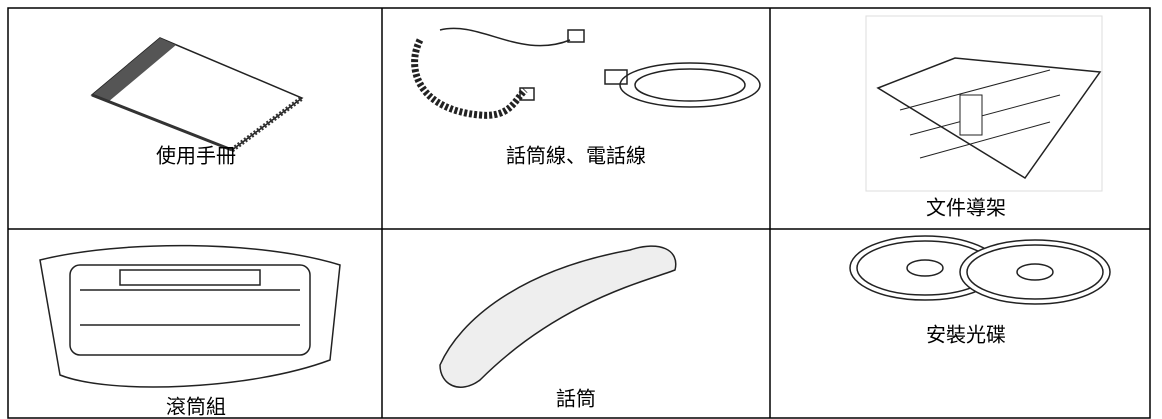  I want to click on item-caption: 話筒, so click(576, 399).